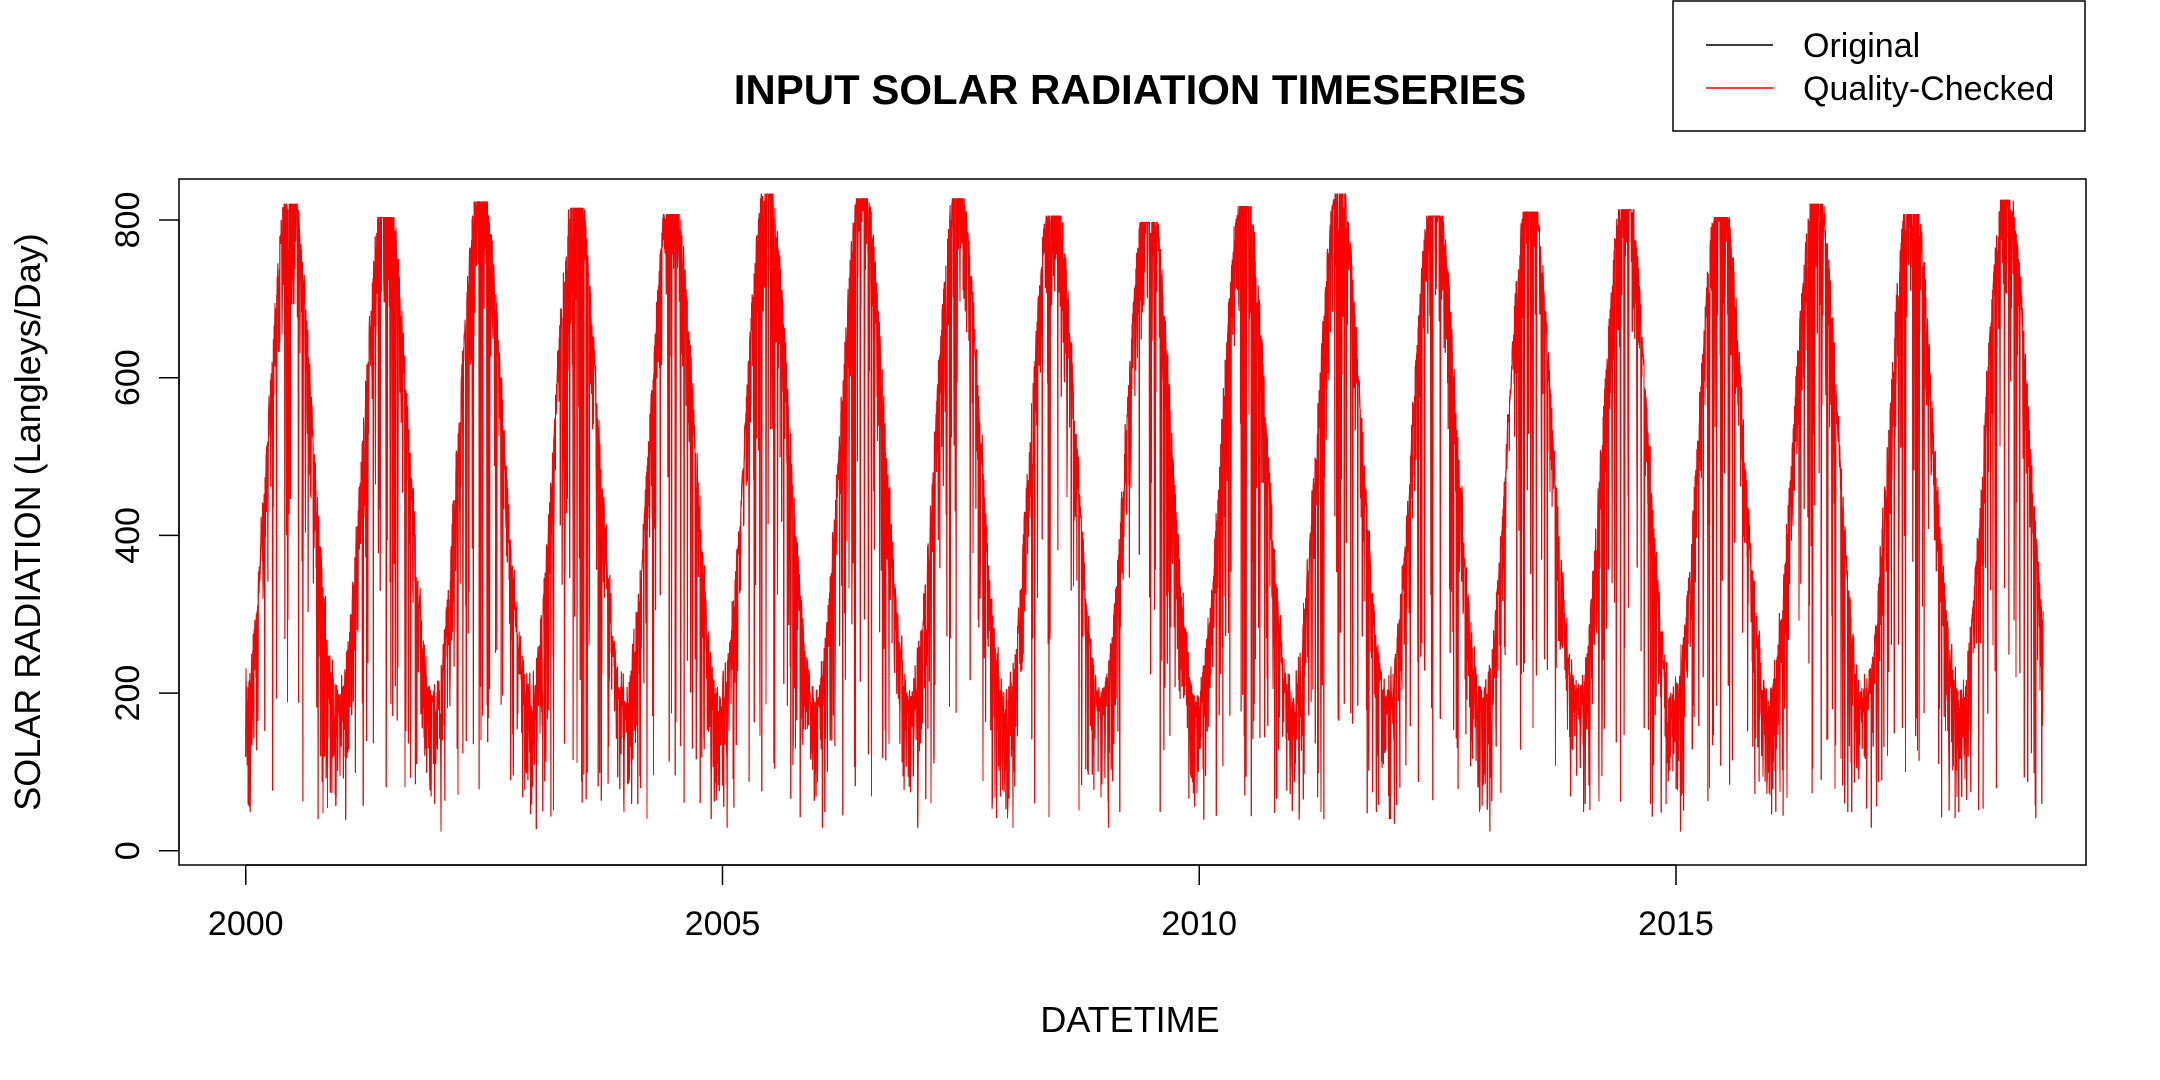 Image resolution: width=2160 pixels, height=1080 pixels. I want to click on x-axis: 2000 2005 2010 2015, so click(961, 903).